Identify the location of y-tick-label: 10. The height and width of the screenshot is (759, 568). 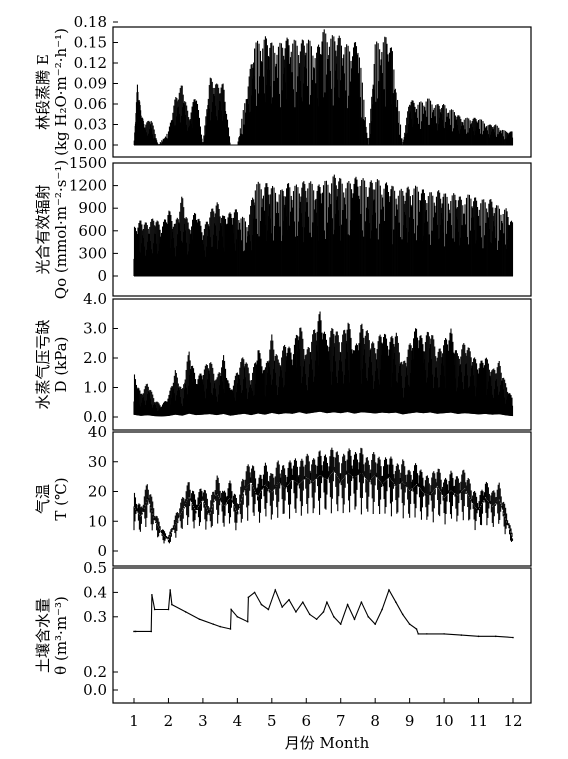
(97, 521).